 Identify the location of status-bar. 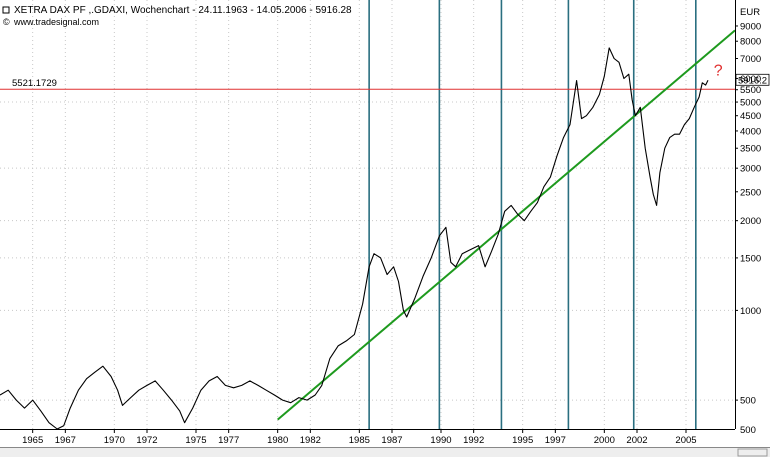
(385, 452).